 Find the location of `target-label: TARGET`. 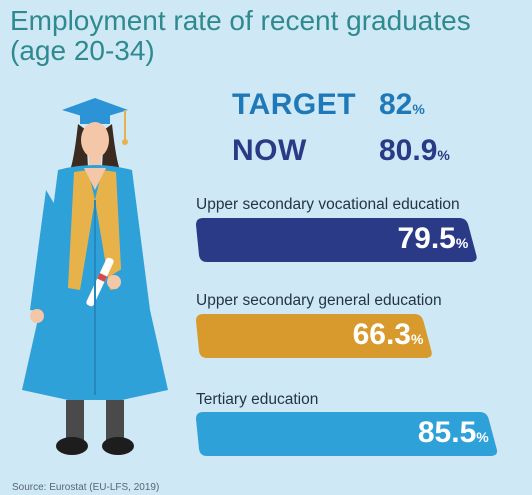

target-label: TARGET is located at coordinates (294, 104).